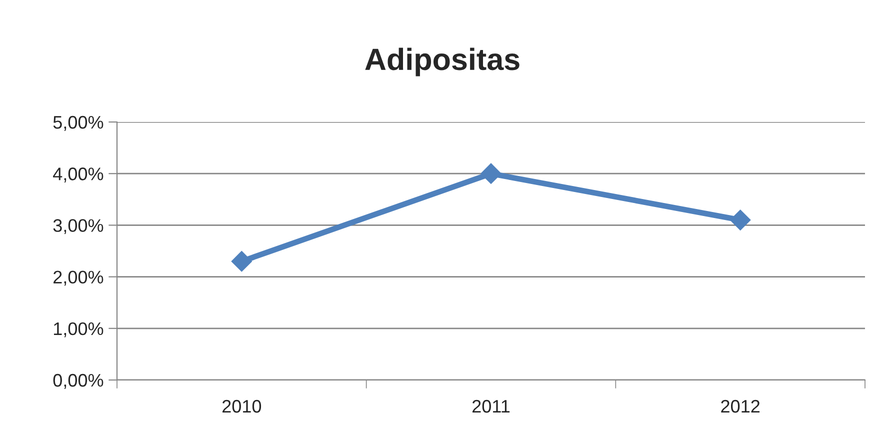  Describe the element at coordinates (442, 62) in the screenshot. I see `chart-title: Adipositas` at that location.